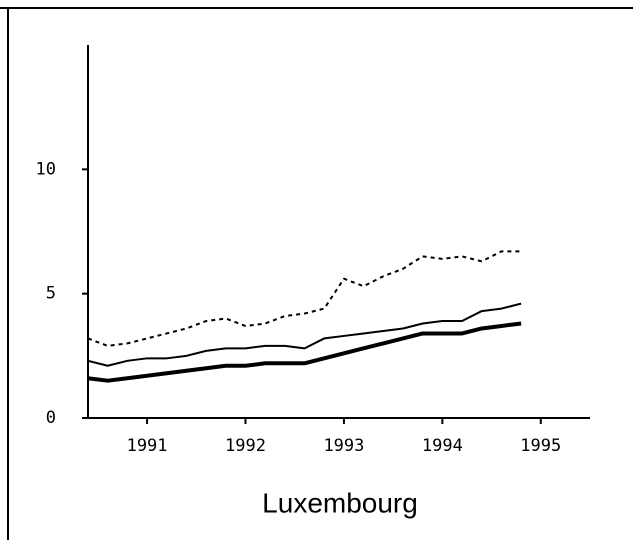  I want to click on x-tick-label: 1994, so click(442, 446).